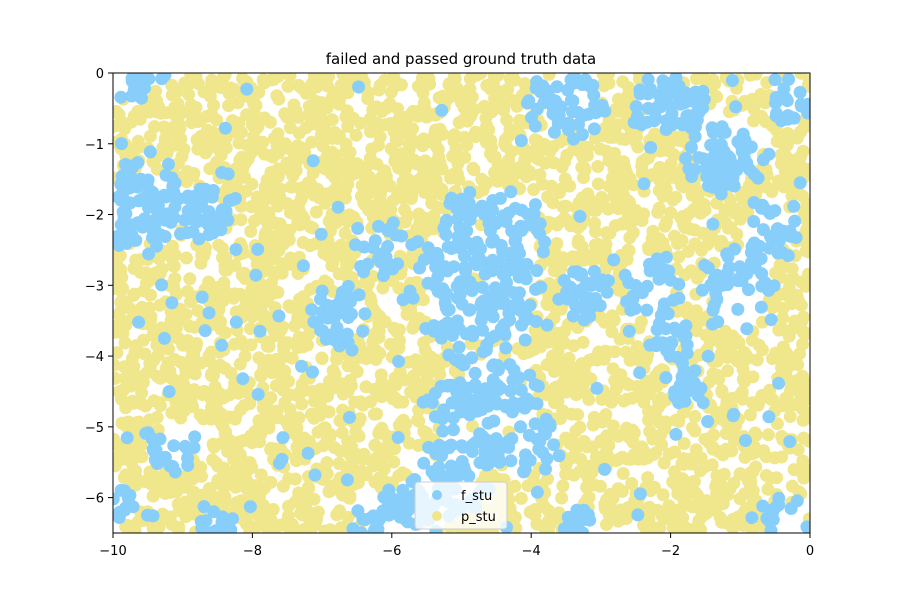 The image size is (900, 600). I want to click on x-axis: −10 −8 −6 −4 −2 0, so click(456, 546).